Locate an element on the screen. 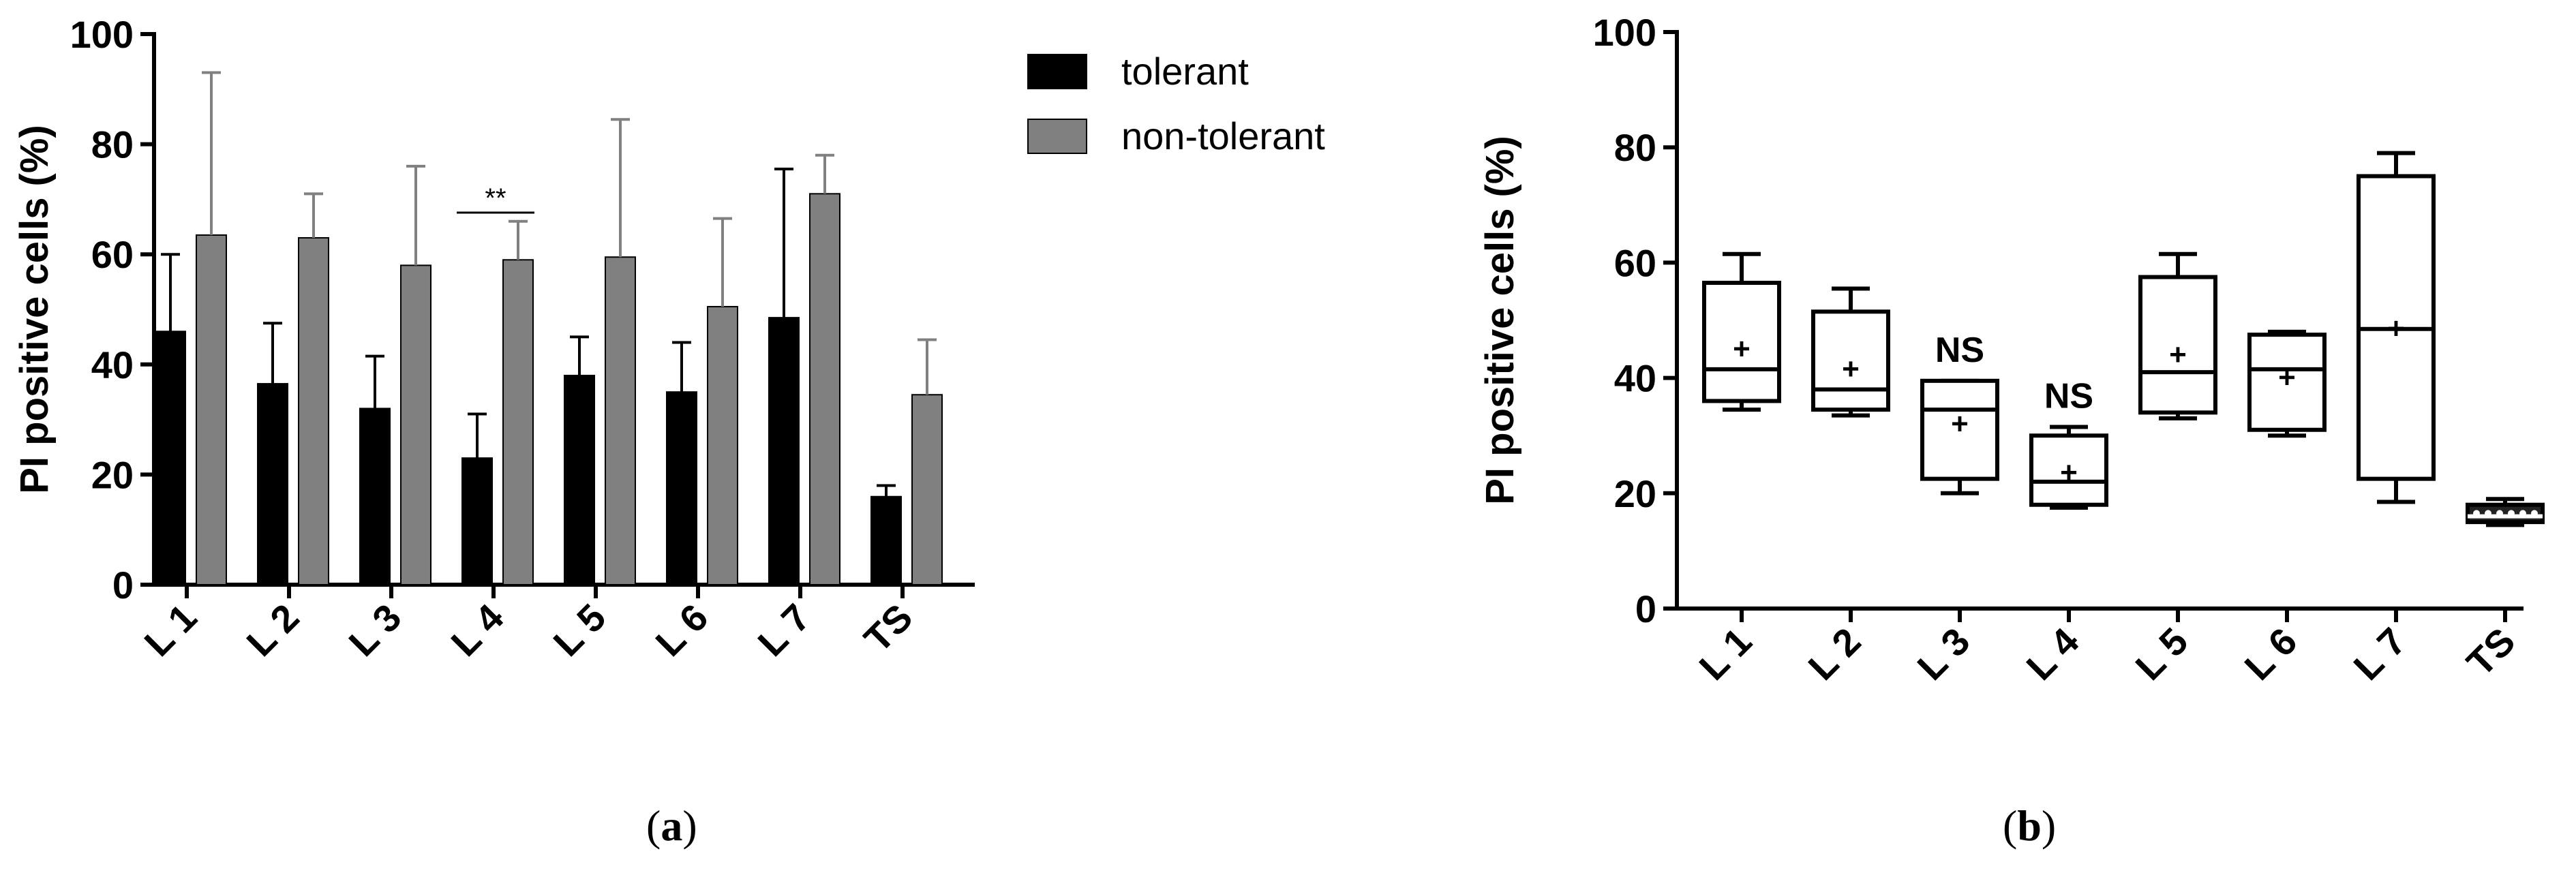  legend-label: non-tolerant is located at coordinates (1223, 135).